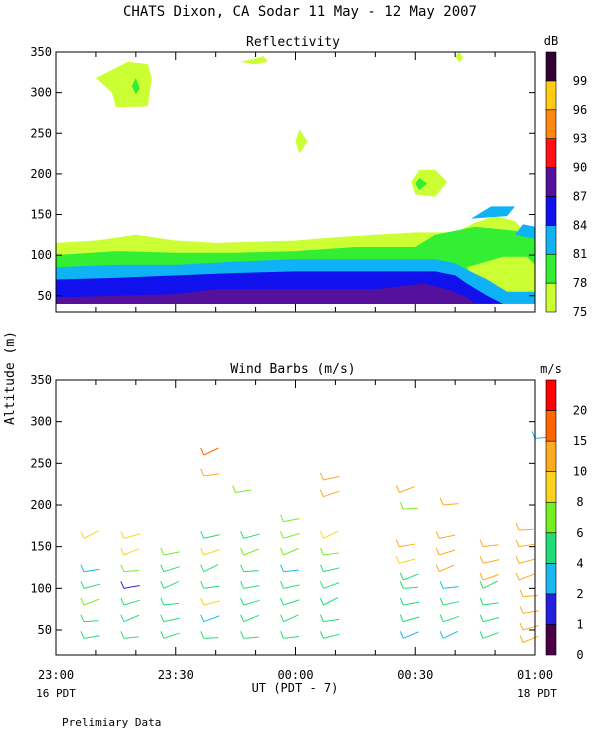 The width and height of the screenshot is (600, 750). Describe the element at coordinates (535, 675) in the screenshot. I see `x-tick-label: 01:00` at that location.